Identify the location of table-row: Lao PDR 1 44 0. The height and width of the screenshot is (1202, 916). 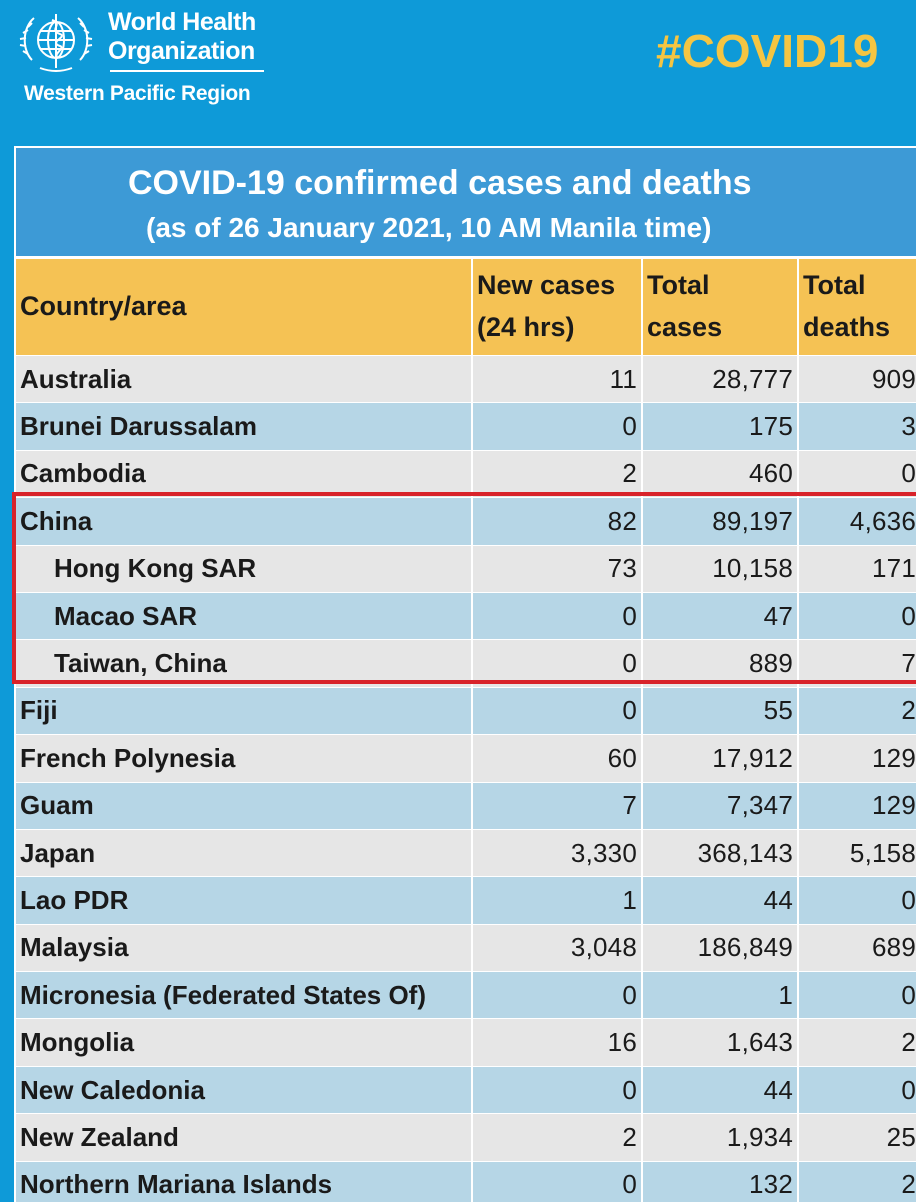
(466, 900).